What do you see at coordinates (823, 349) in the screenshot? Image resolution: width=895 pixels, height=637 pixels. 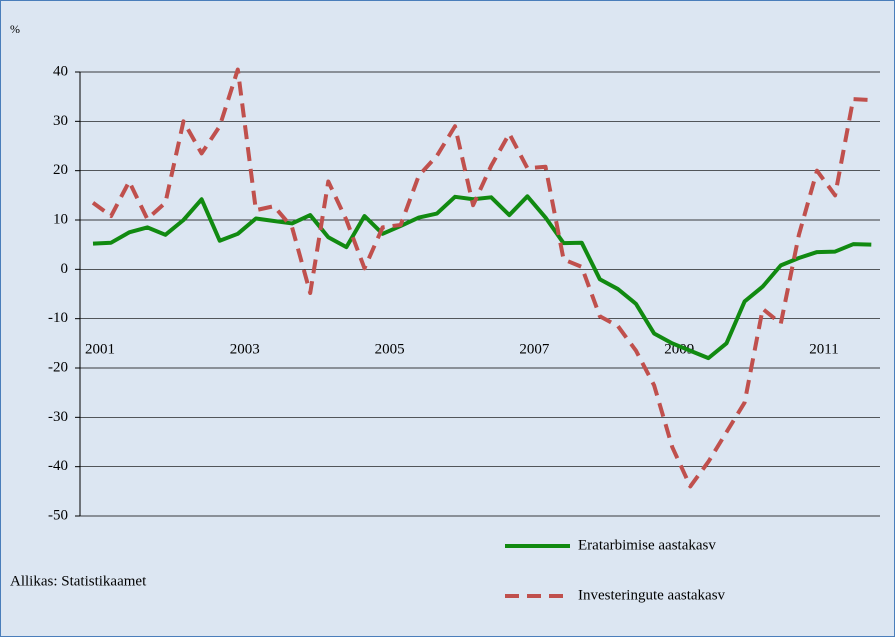 I see `x-tick-label: 2011` at bounding box center [823, 349].